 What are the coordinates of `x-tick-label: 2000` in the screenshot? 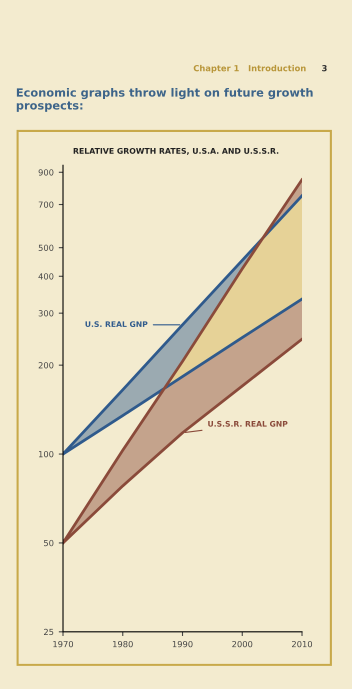 It's located at (242, 644).